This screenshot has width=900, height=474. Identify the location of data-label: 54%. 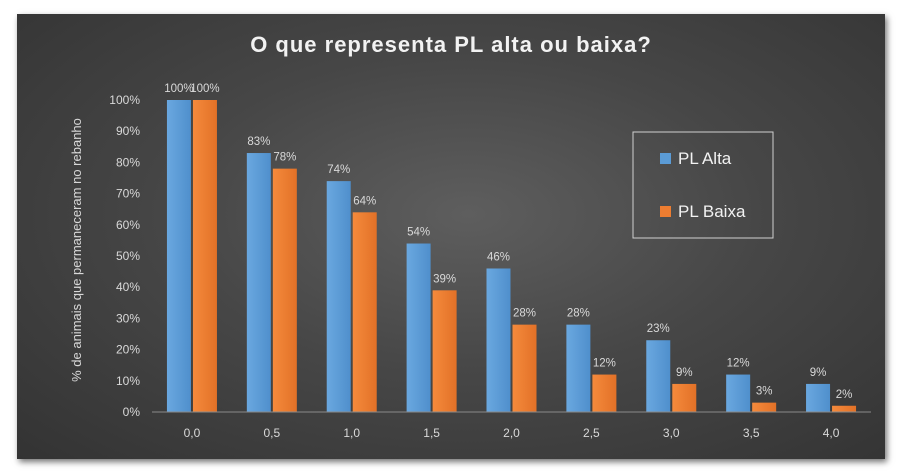
(418, 233).